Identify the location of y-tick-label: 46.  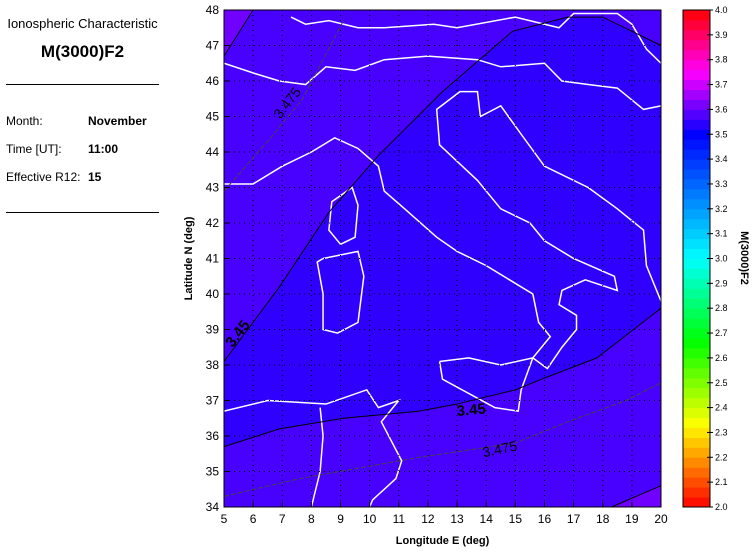
(213, 81).